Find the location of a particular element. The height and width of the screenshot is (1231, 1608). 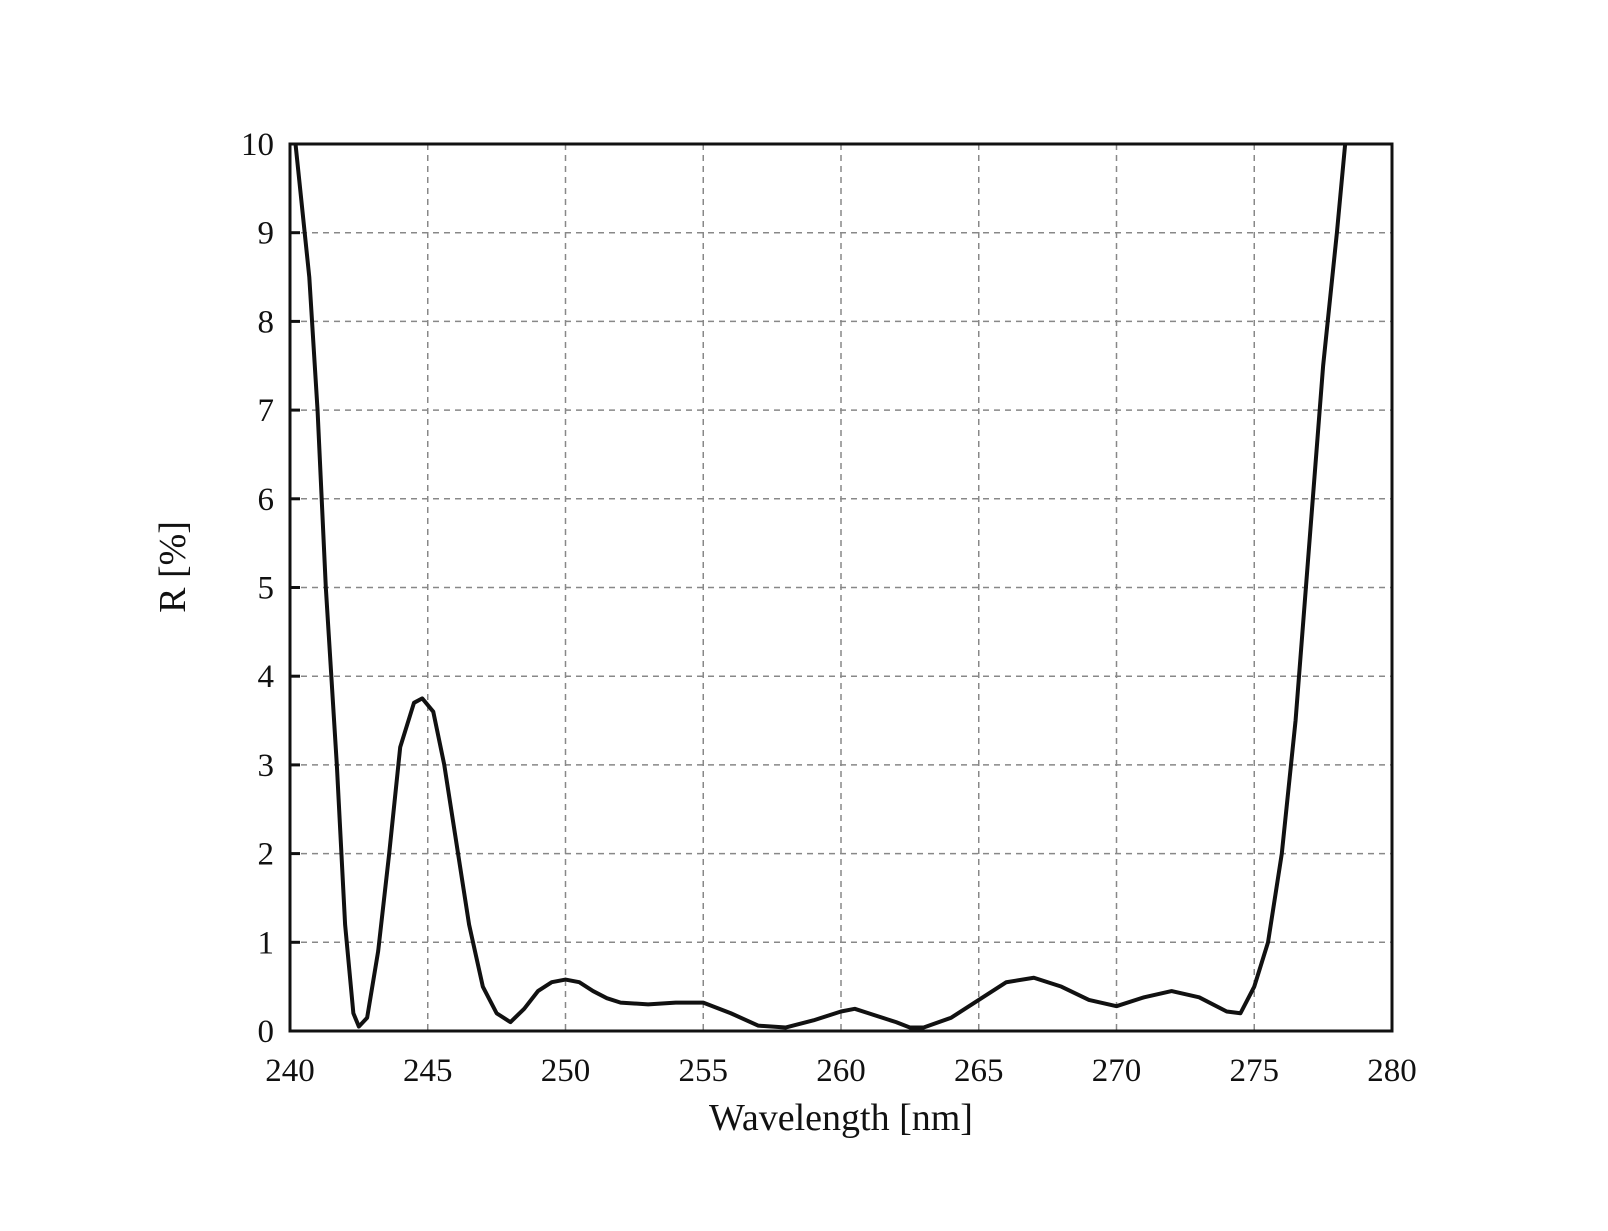

y-tick-label: 10 is located at coordinates (257, 145).